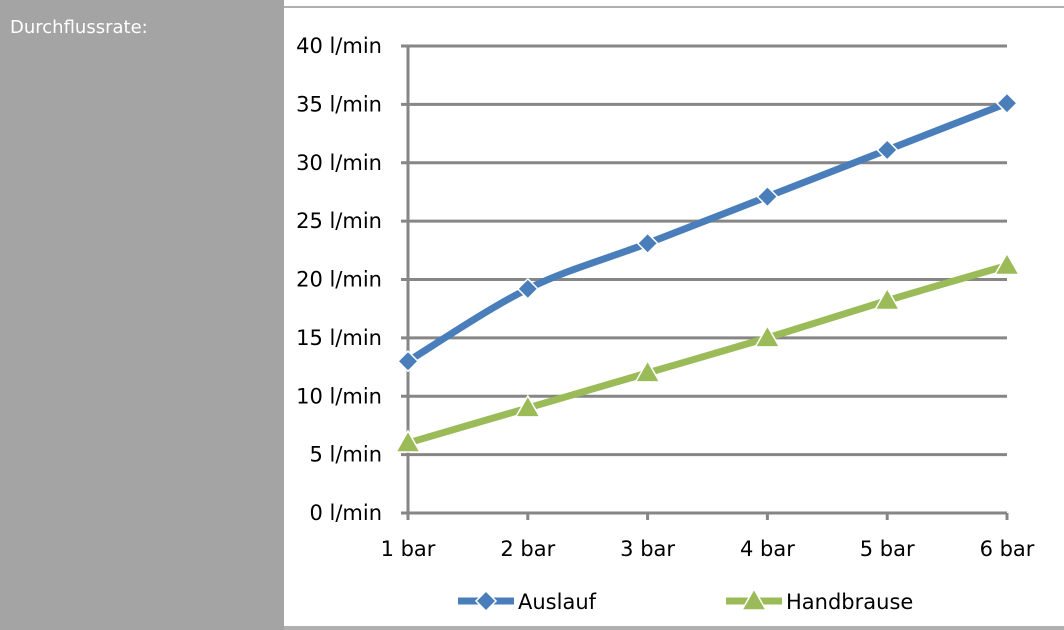 Image resolution: width=1064 pixels, height=630 pixels. Describe the element at coordinates (557, 602) in the screenshot. I see `legend-label: Auslauf` at that location.